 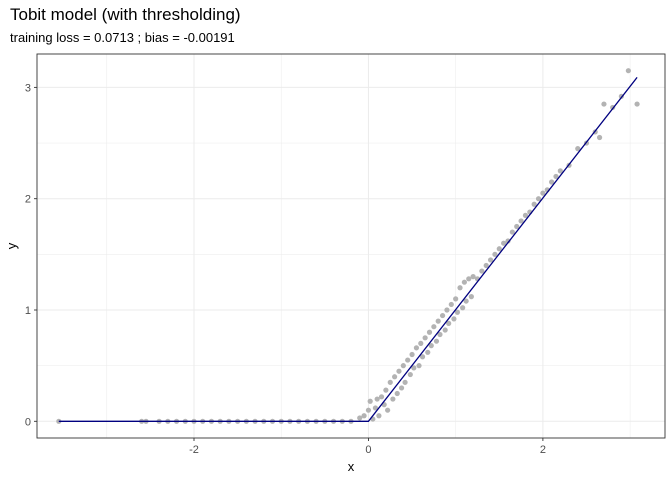 What do you see at coordinates (28, 200) in the screenshot?
I see `y-tick-label: 2` at bounding box center [28, 200].